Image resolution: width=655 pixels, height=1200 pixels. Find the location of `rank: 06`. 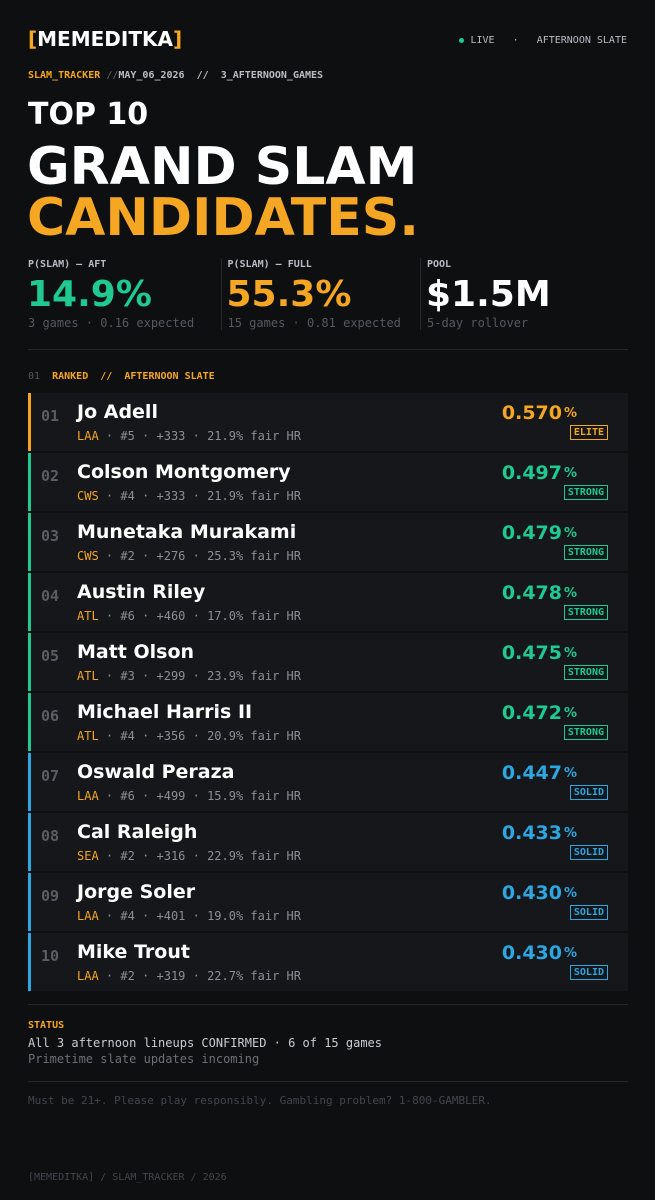

rank: 06 is located at coordinates (50, 716).